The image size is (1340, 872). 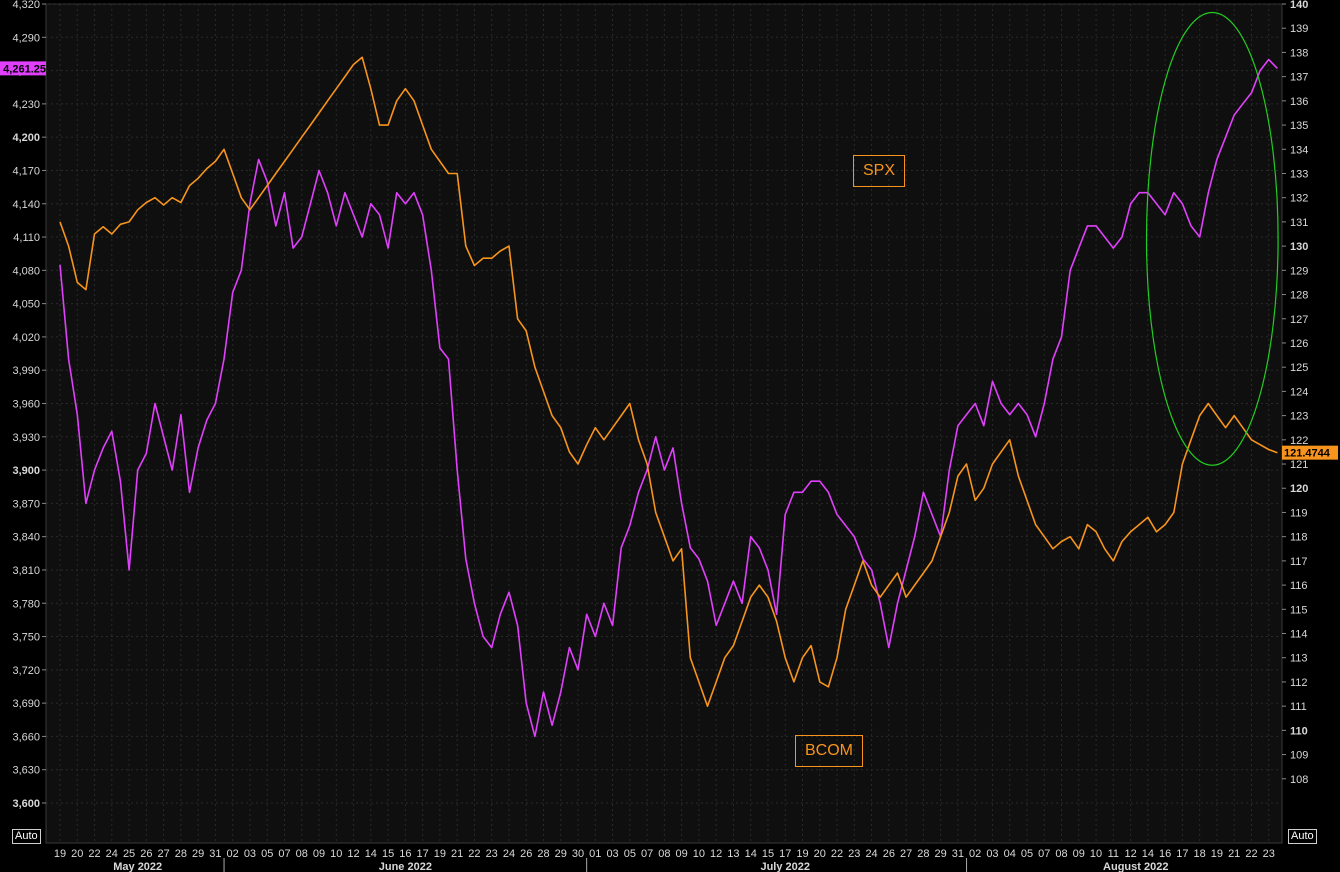 I want to click on right-axis-tick-label: 123, so click(x=1299, y=417).